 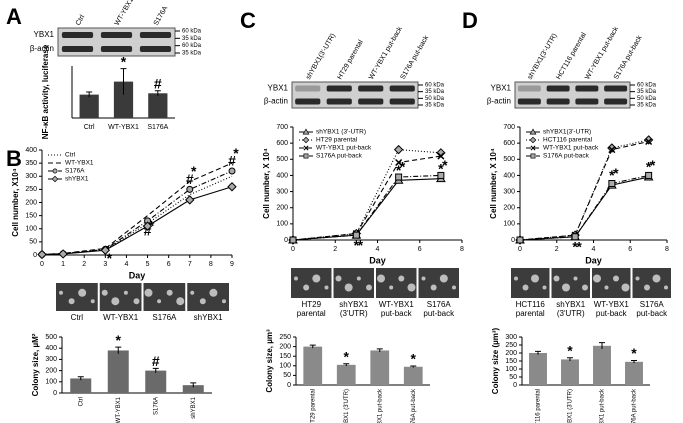 What do you see at coordinates (282, 224) in the screenshot?
I see `y-tick-label: 100` at bounding box center [282, 224].